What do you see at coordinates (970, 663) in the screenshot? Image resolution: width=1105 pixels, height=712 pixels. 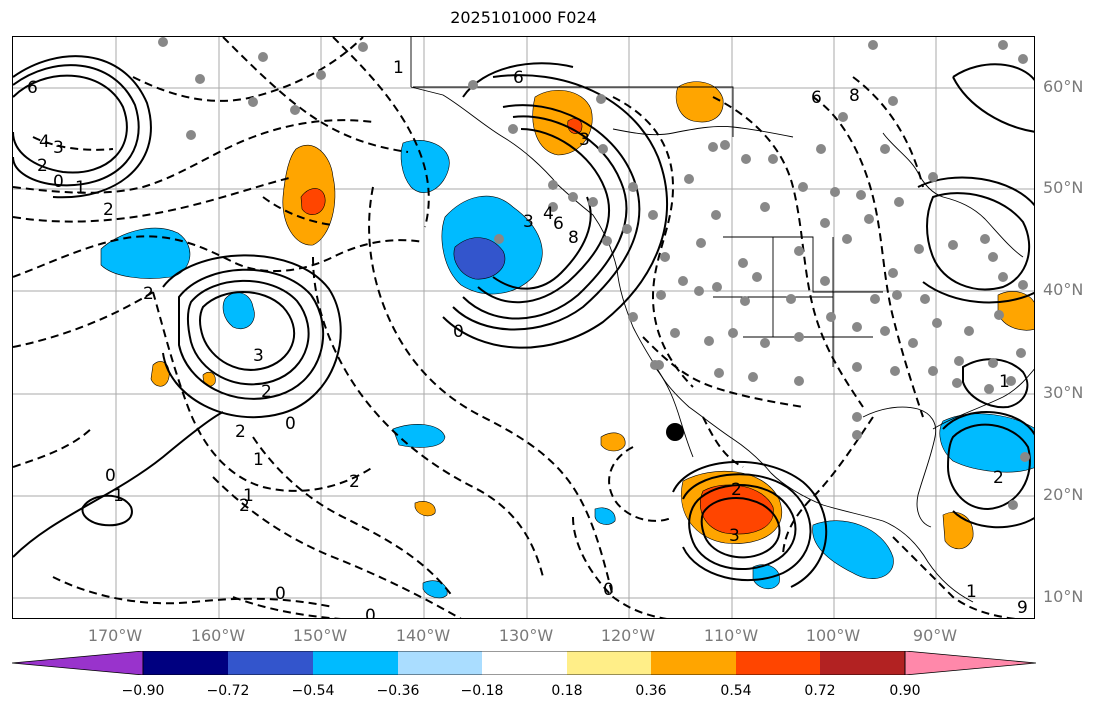 I see `colorbar-extend-right` at bounding box center [970, 663].